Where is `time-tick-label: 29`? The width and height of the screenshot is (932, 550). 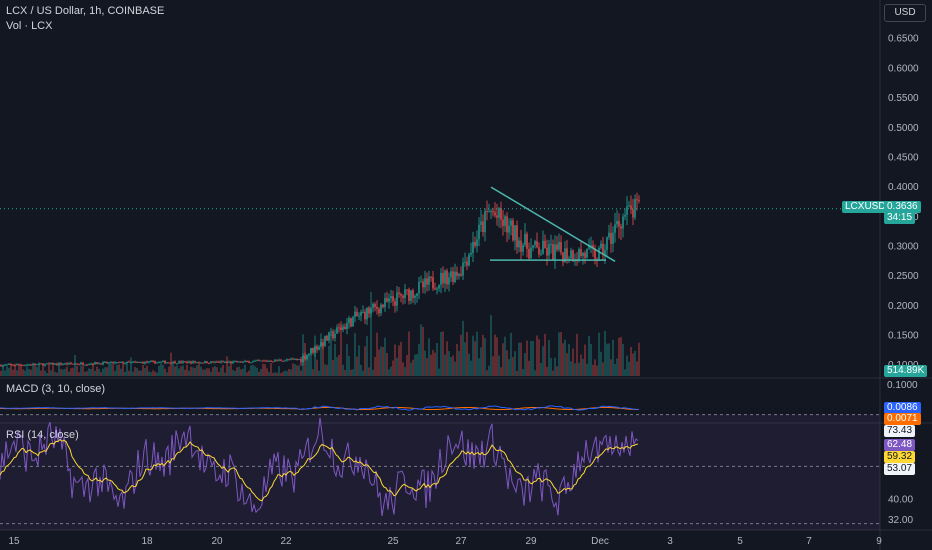 time-tick-label: 29 is located at coordinates (531, 541).